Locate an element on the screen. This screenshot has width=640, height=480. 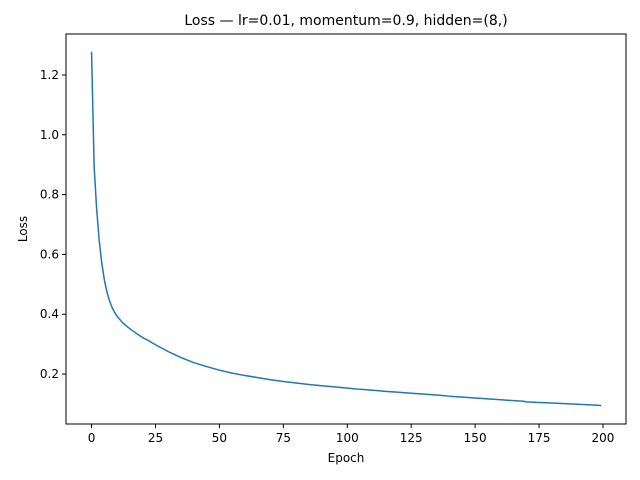
x-tick-label: 175 is located at coordinates (539, 438).